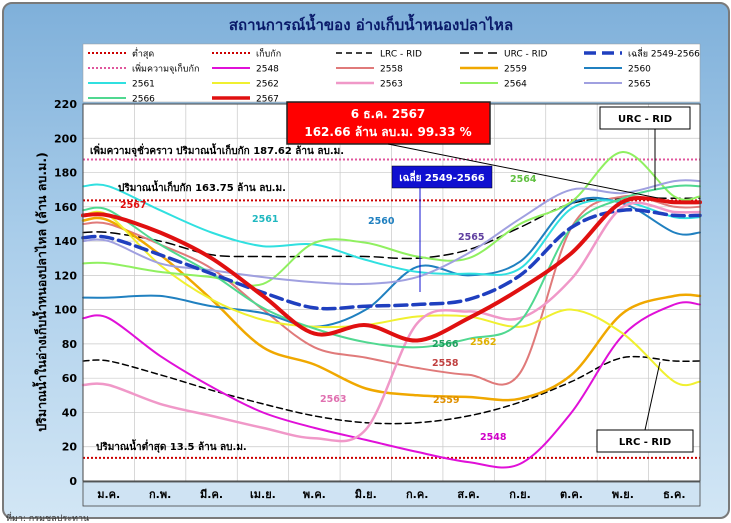 This screenshot has height=523, width=731. What do you see at coordinates (645, 442) in the screenshot?
I see `lrc-label: LRC - RID` at bounding box center [645, 442].